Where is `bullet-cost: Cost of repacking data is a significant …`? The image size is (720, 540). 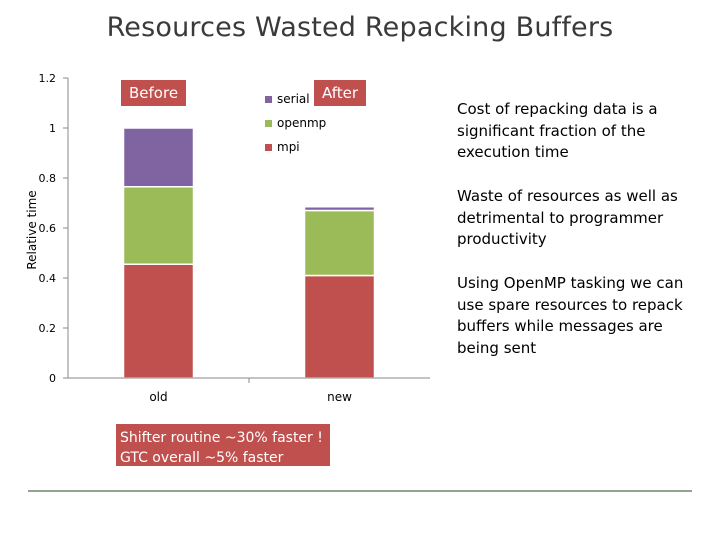 bullet-cost: Cost of repacking data is a significant … is located at coordinates (557, 130).